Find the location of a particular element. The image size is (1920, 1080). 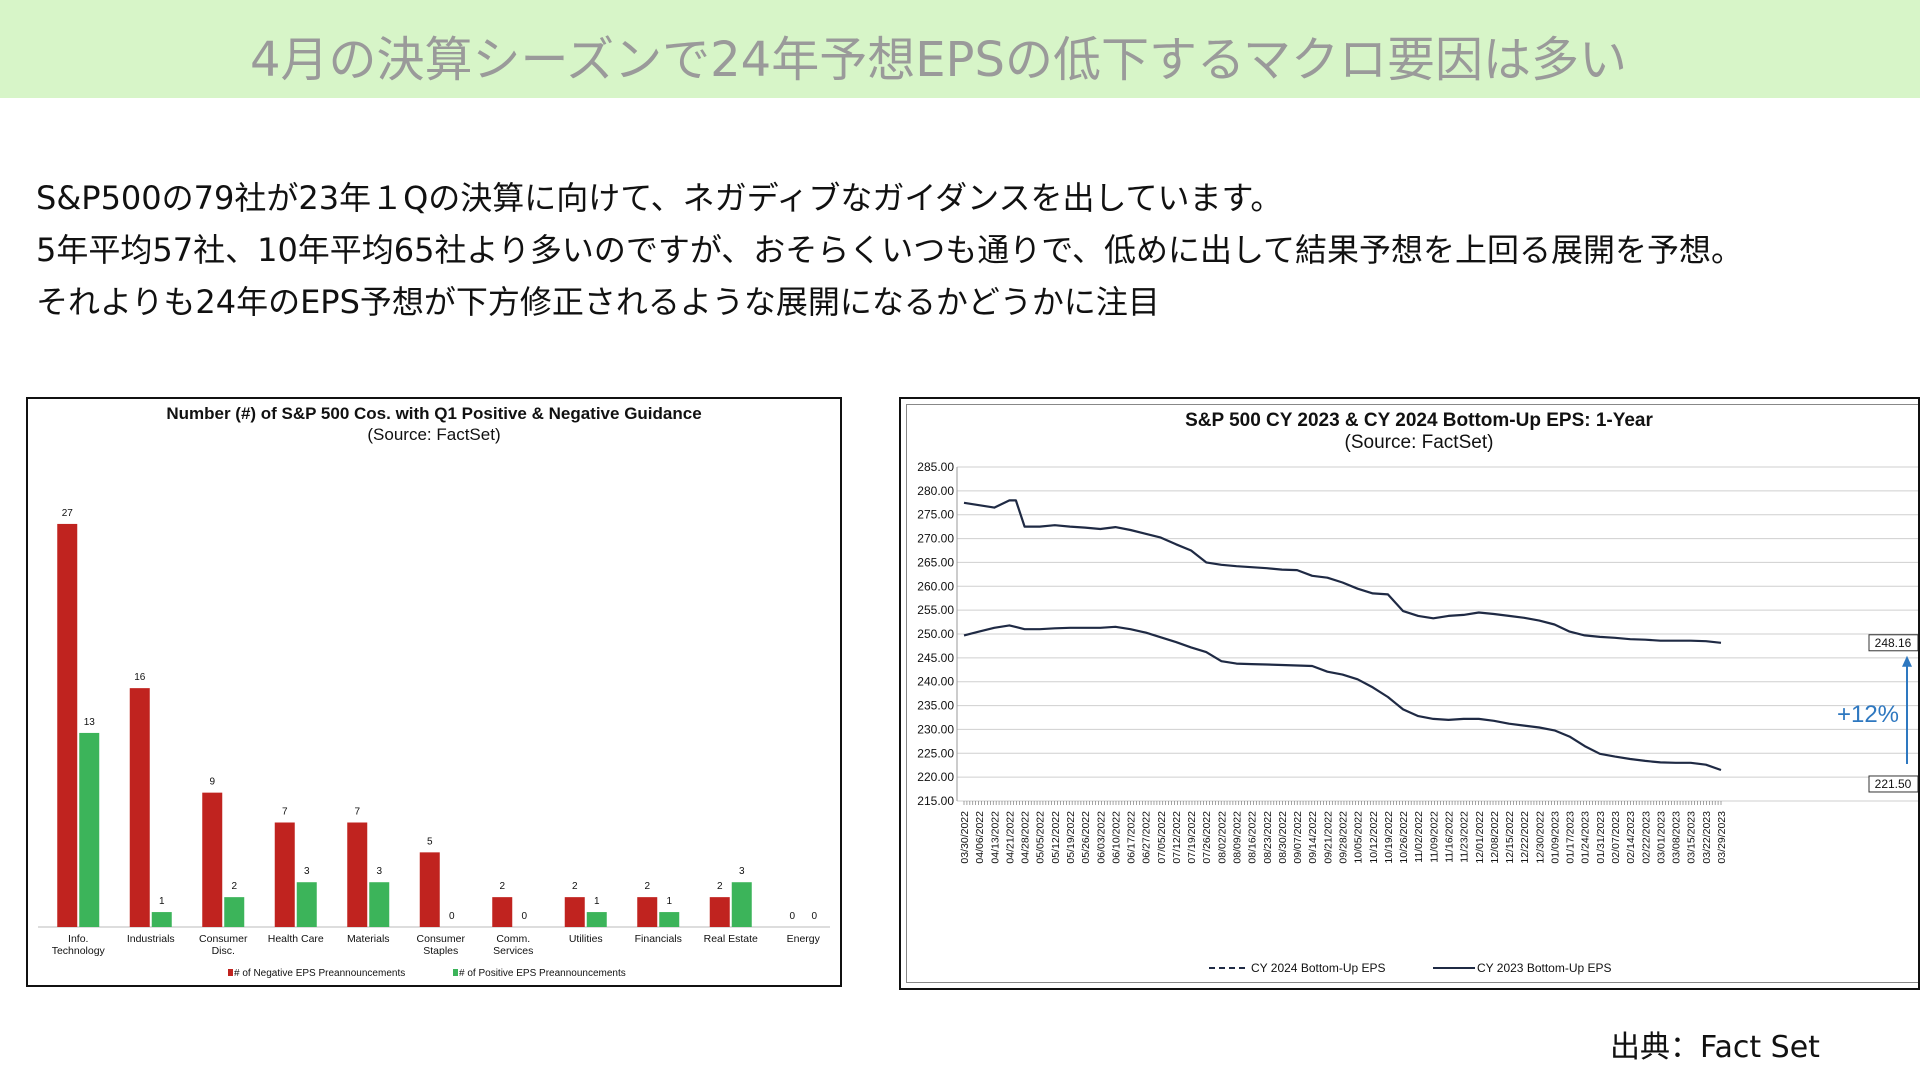

x-tick-label: 07/19/2022 is located at coordinates (1192, 837).